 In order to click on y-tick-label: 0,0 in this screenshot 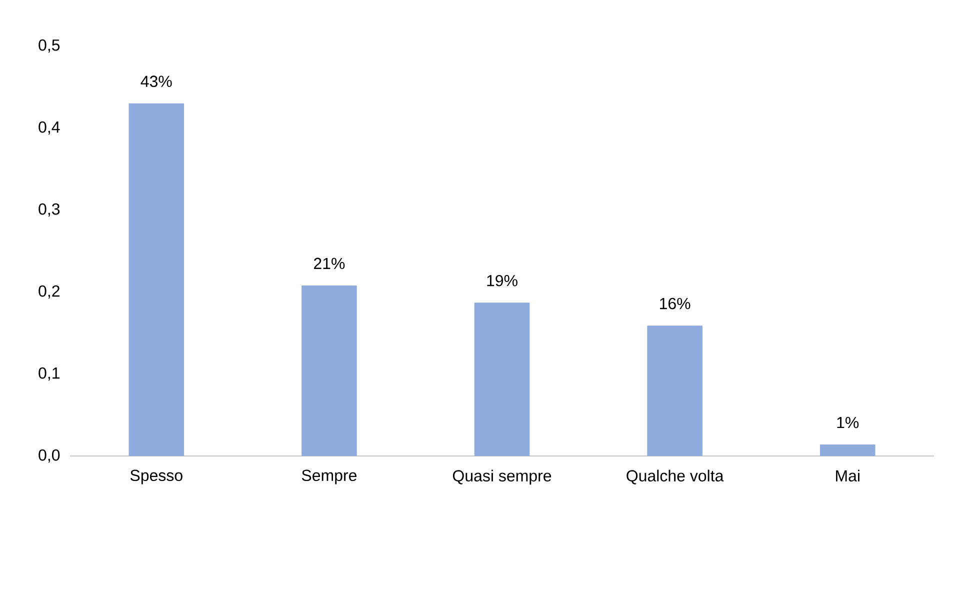, I will do `click(49, 456)`.